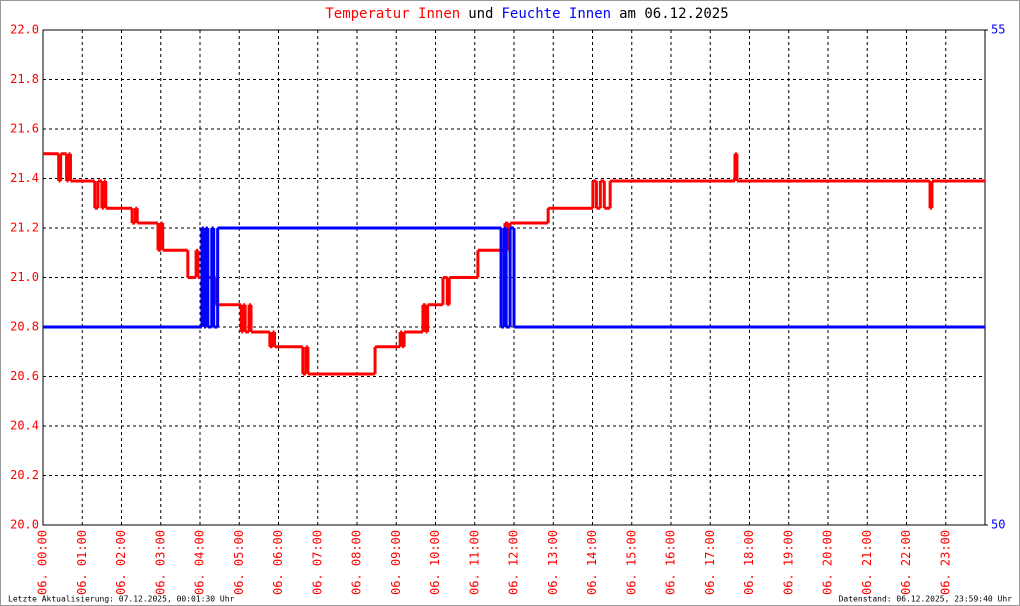 Image resolution: width=1020 pixels, height=606 pixels. What do you see at coordinates (357, 562) in the screenshot?
I see `x-tick-label: 06. 08:00` at bounding box center [357, 562].